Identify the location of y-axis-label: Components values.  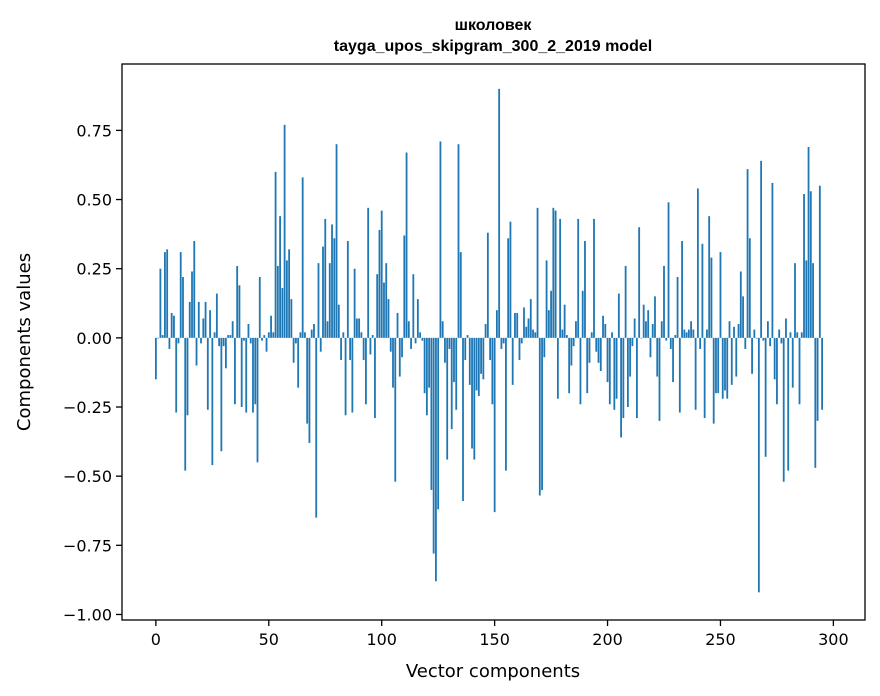
(24, 342).